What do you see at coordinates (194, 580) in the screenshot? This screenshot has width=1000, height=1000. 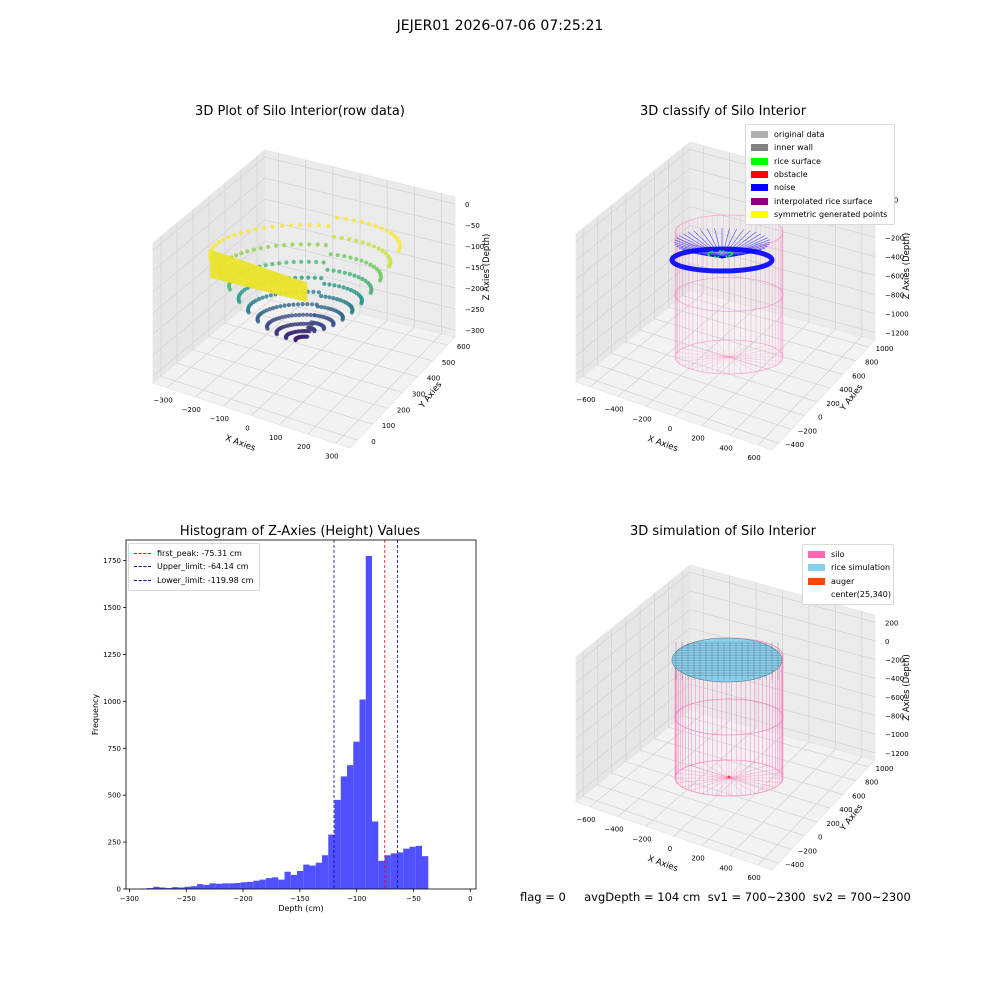 I see `legend-item-lower-limit: Lower_limit: -119.98 cm` at bounding box center [194, 580].